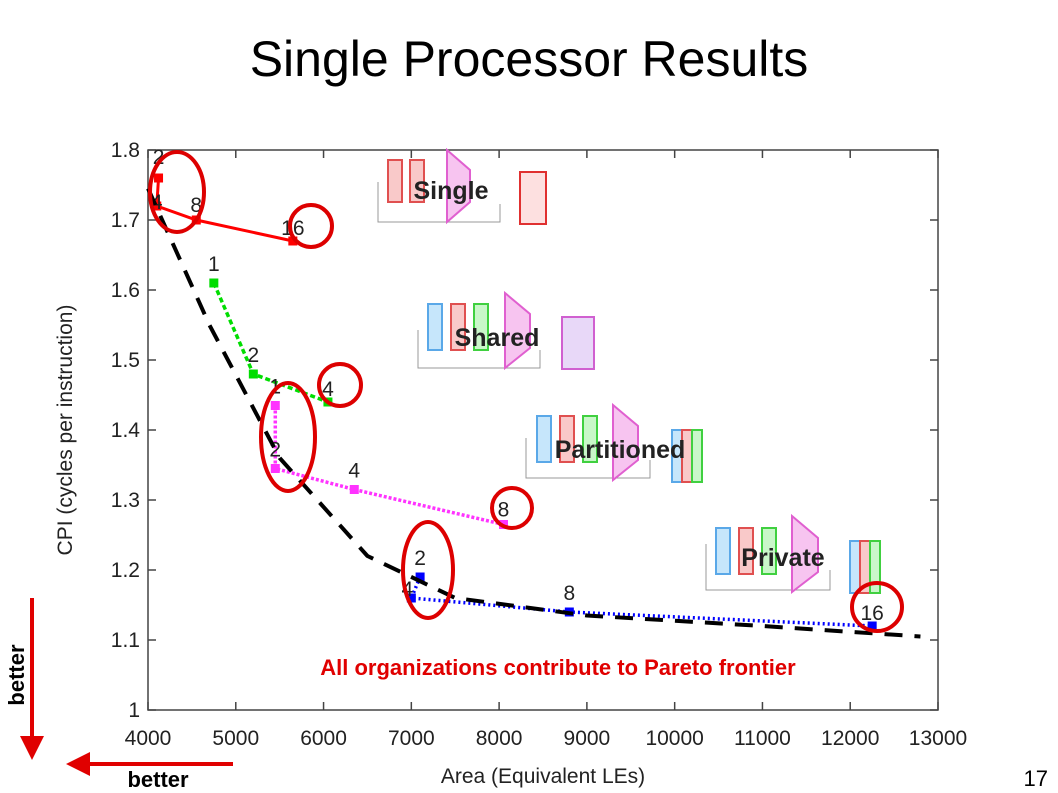 The height and width of the screenshot is (793, 1058). What do you see at coordinates (125, 570) in the screenshot?
I see `y-tick-label: 1.2` at bounding box center [125, 570].